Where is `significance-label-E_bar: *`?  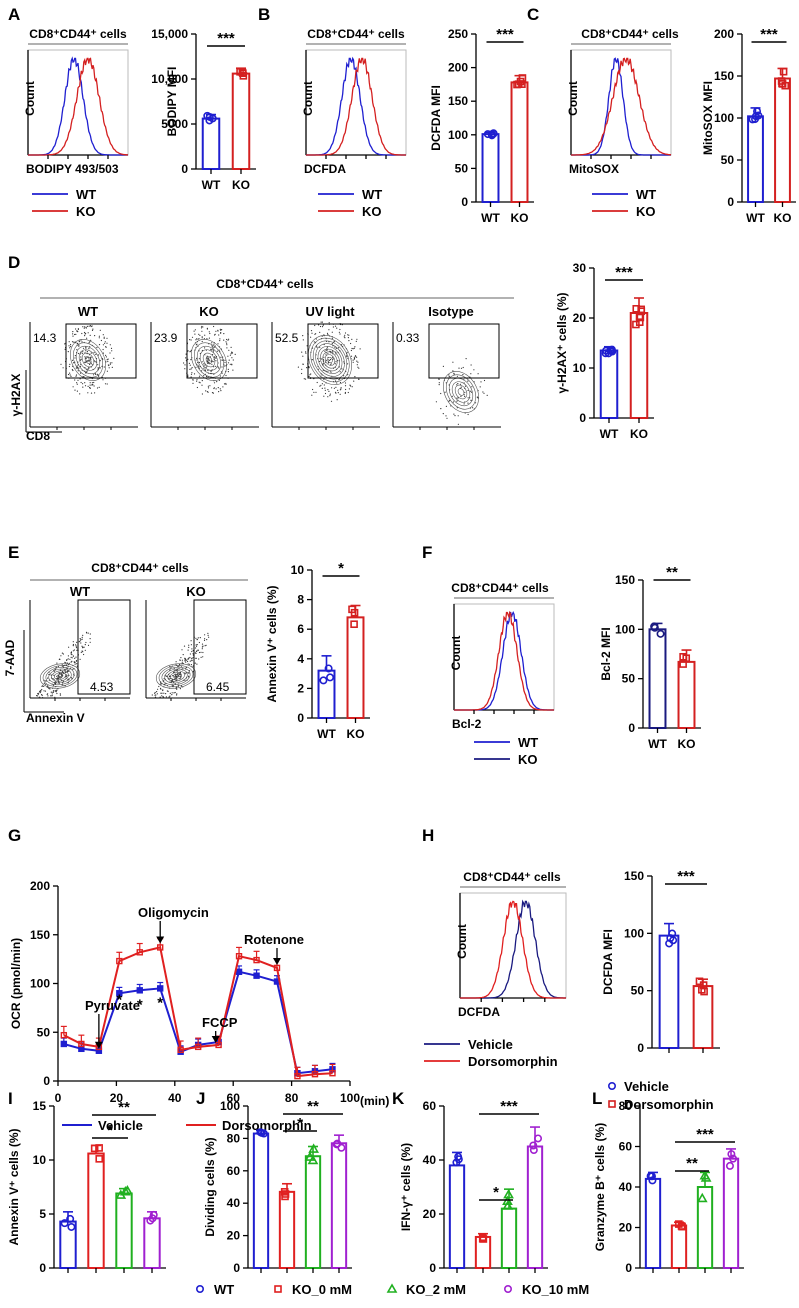
significance-label-E_bar: * is located at coordinates (341, 568).